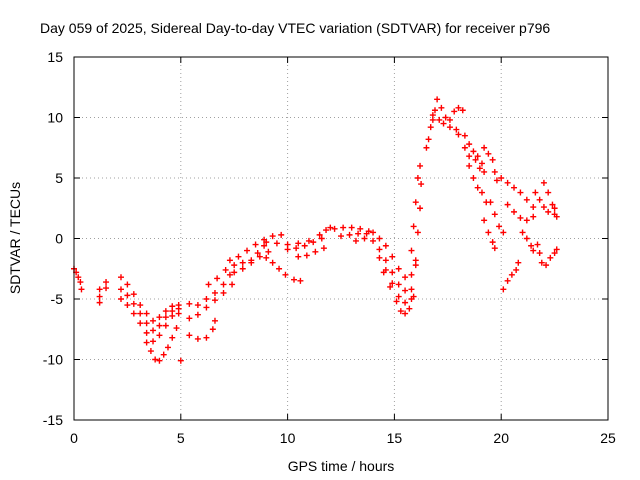 The image size is (640, 480). Describe the element at coordinates (59, 239) in the screenshot. I see `y-tick-label: 0` at that location.